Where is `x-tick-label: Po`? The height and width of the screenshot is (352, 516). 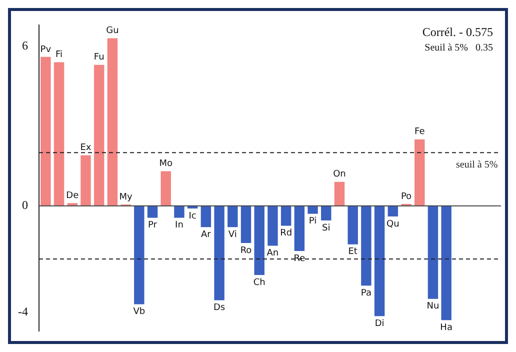 x-tick-label: Po is located at coordinates (406, 197).